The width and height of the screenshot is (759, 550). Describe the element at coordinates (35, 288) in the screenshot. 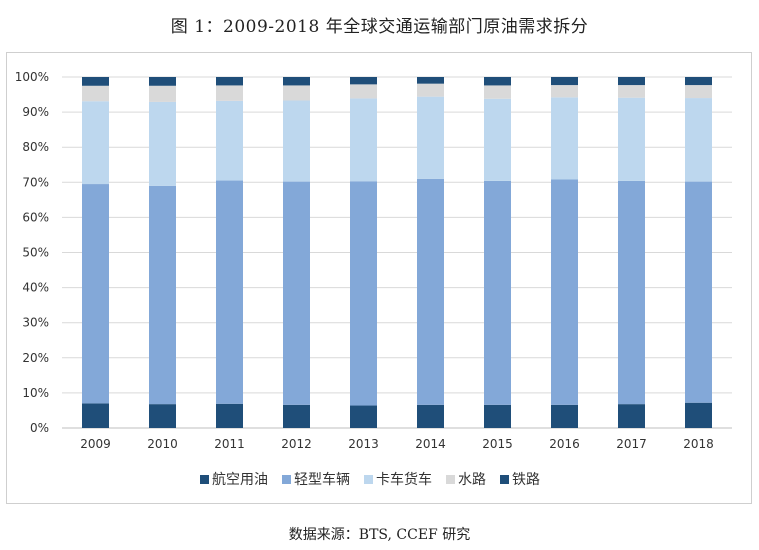

I see `y-tick-label: 40%` at that location.